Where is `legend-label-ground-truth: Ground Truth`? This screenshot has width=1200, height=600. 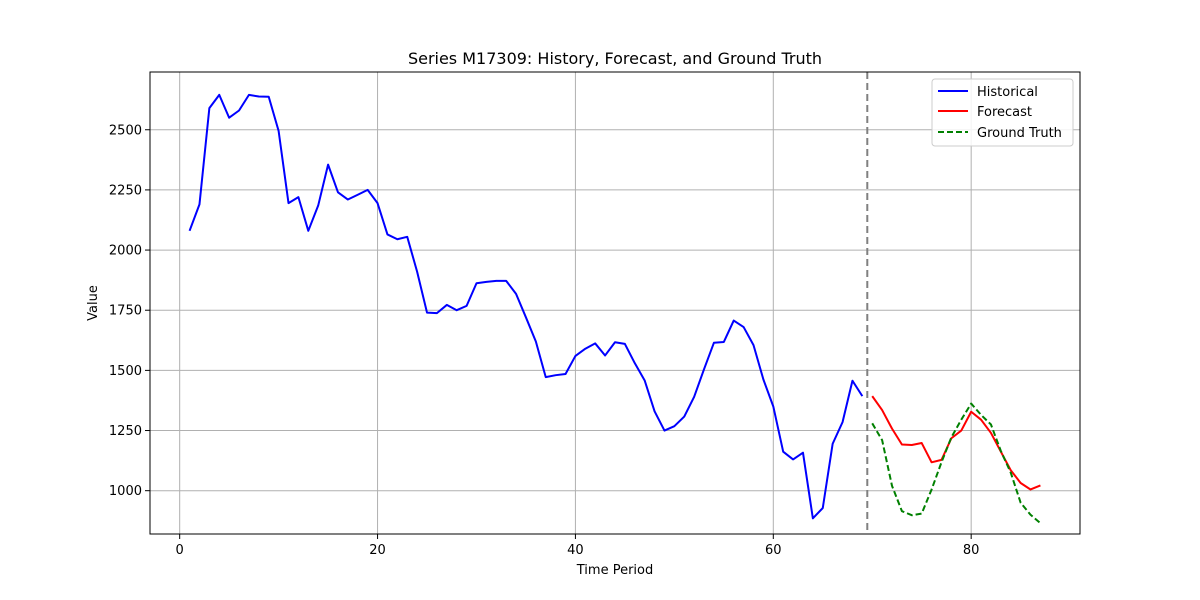
legend-label-ground-truth: Ground Truth is located at coordinates (1019, 133).